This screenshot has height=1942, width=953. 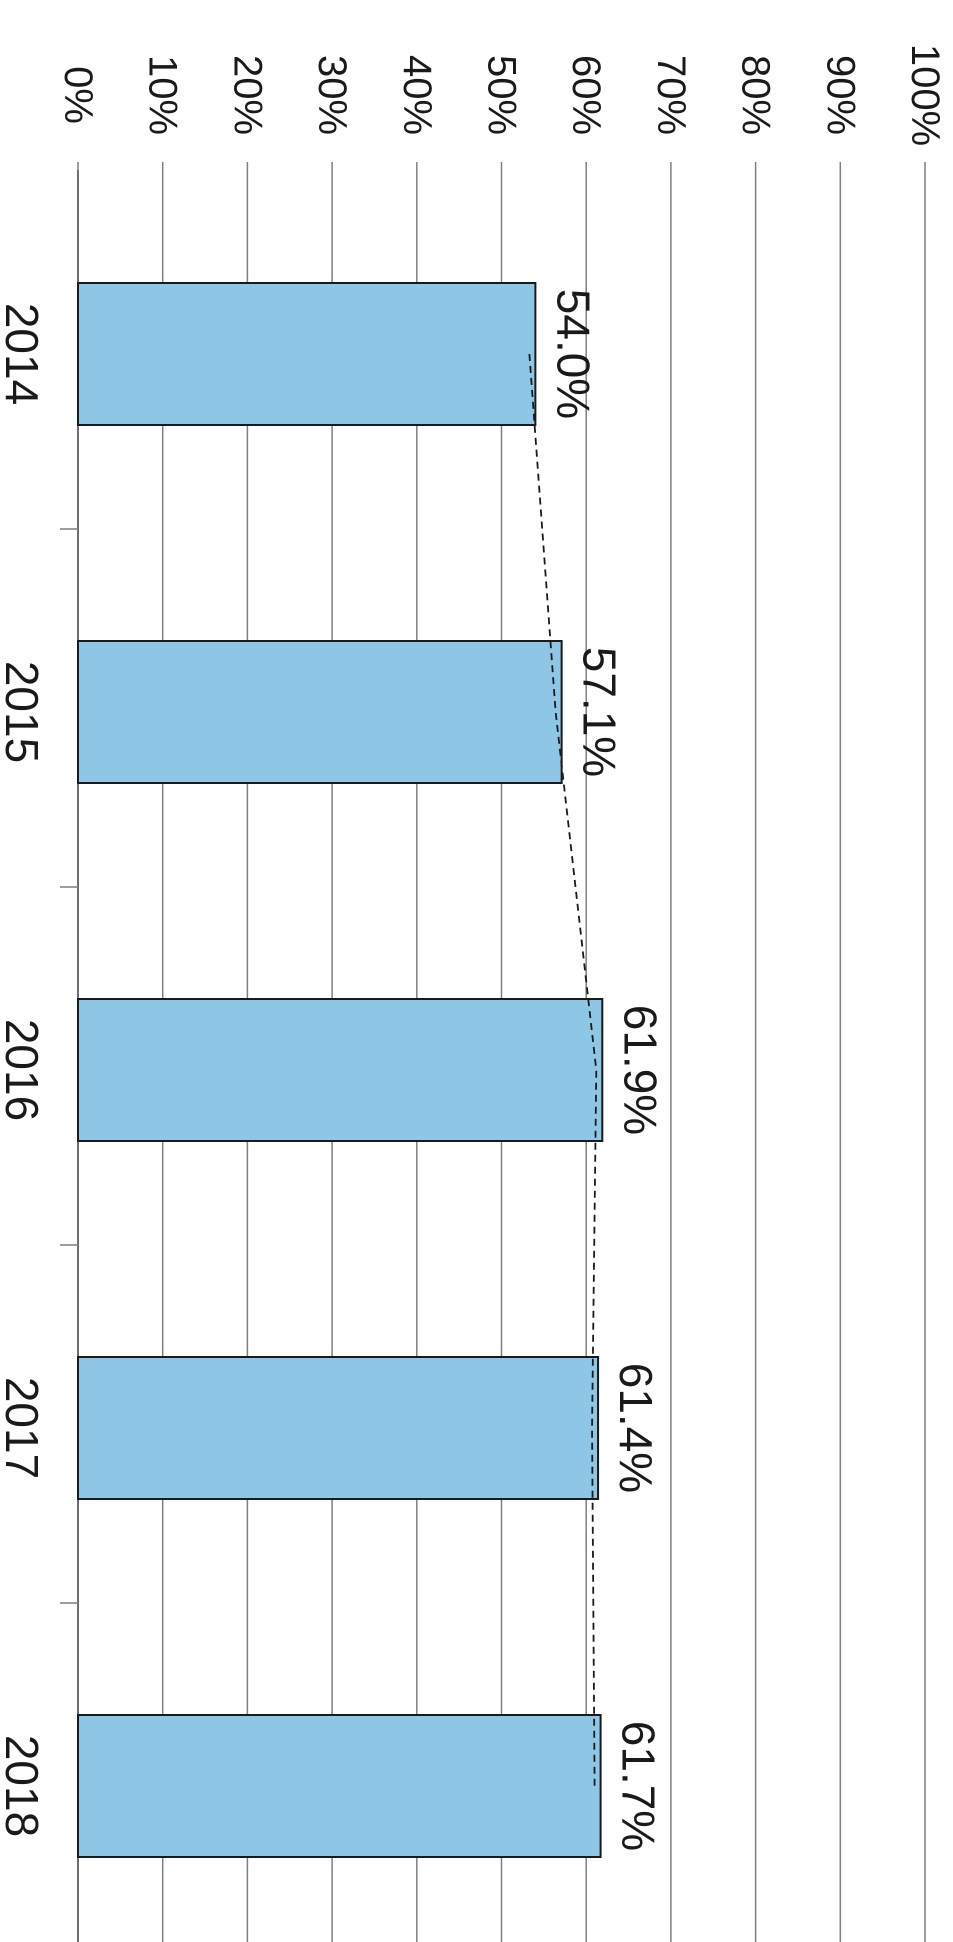 I want to click on y-tick-label: 50%, so click(x=502, y=95).